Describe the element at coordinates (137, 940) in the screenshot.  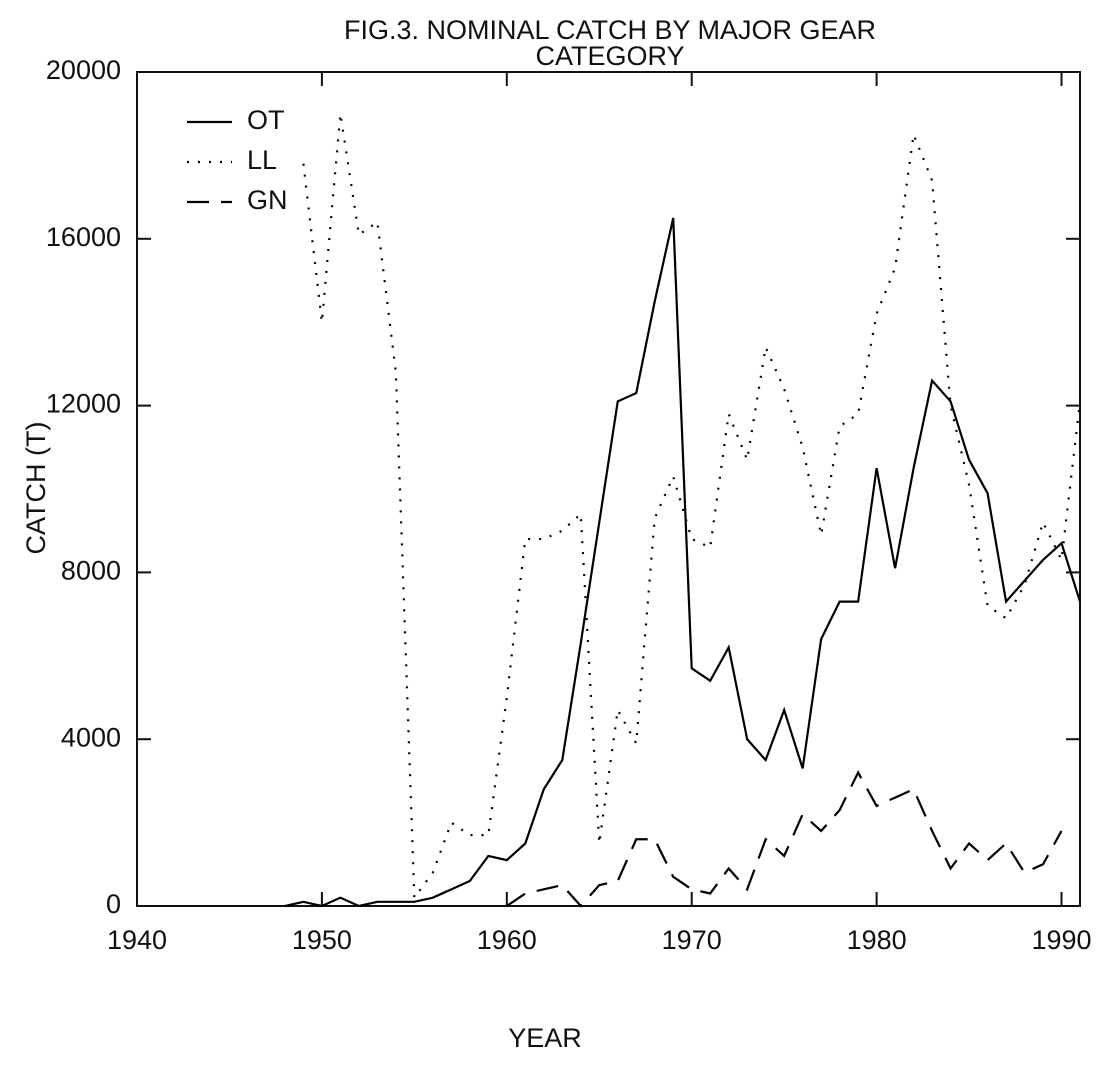
I see `x-tick-label: 1940` at that location.